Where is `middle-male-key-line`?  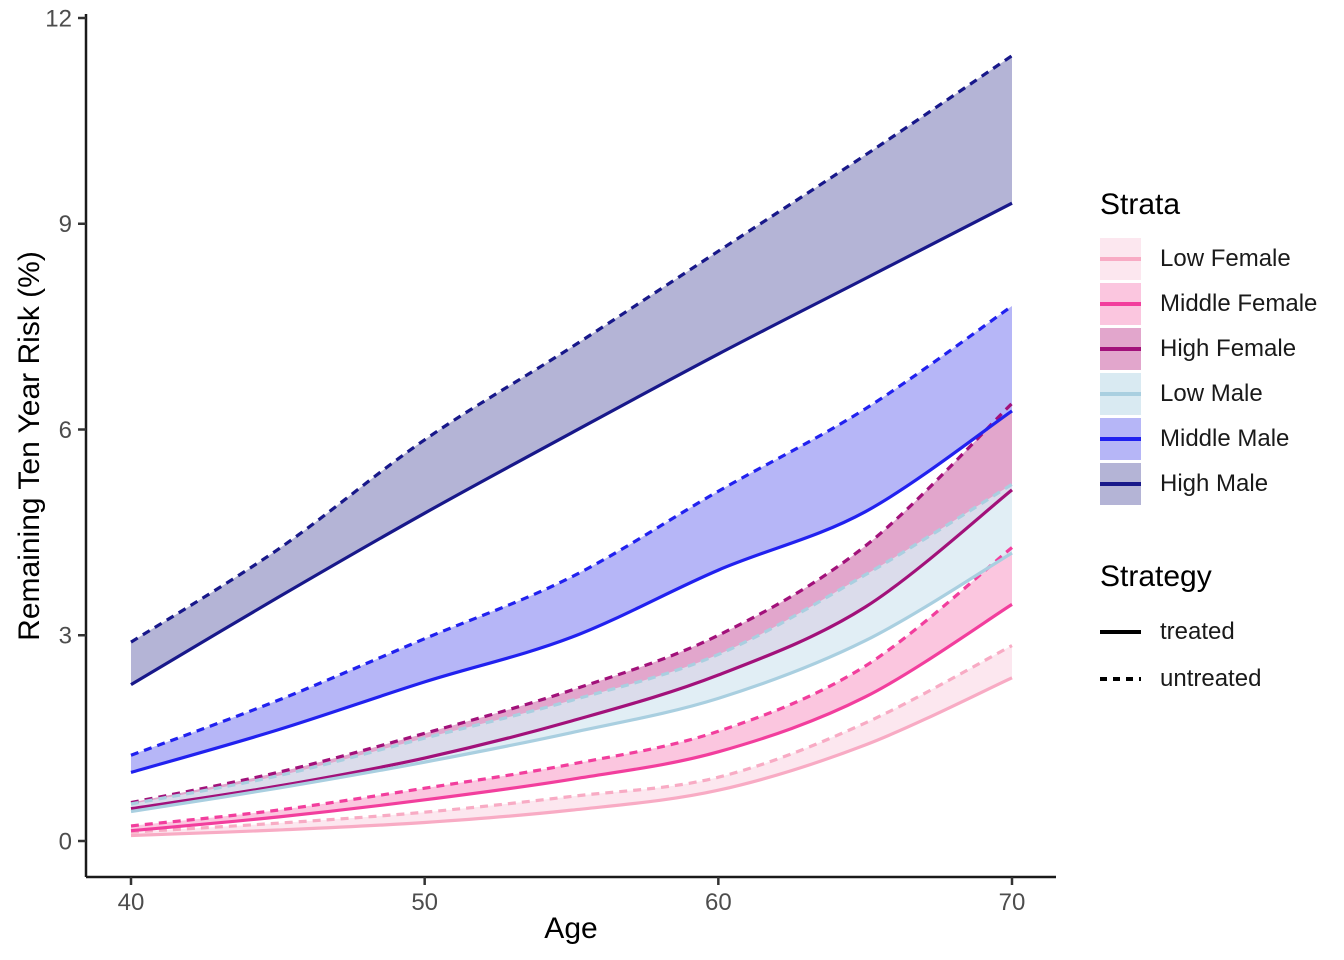 middle-male-key-line is located at coordinates (1120, 438).